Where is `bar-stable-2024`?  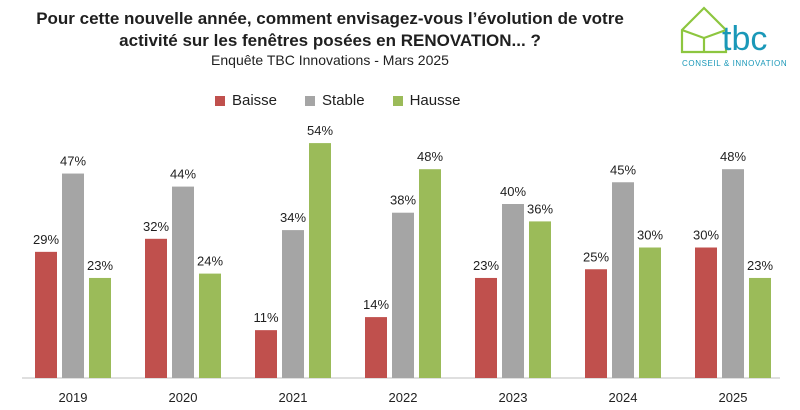 bar-stable-2024 is located at coordinates (623, 280).